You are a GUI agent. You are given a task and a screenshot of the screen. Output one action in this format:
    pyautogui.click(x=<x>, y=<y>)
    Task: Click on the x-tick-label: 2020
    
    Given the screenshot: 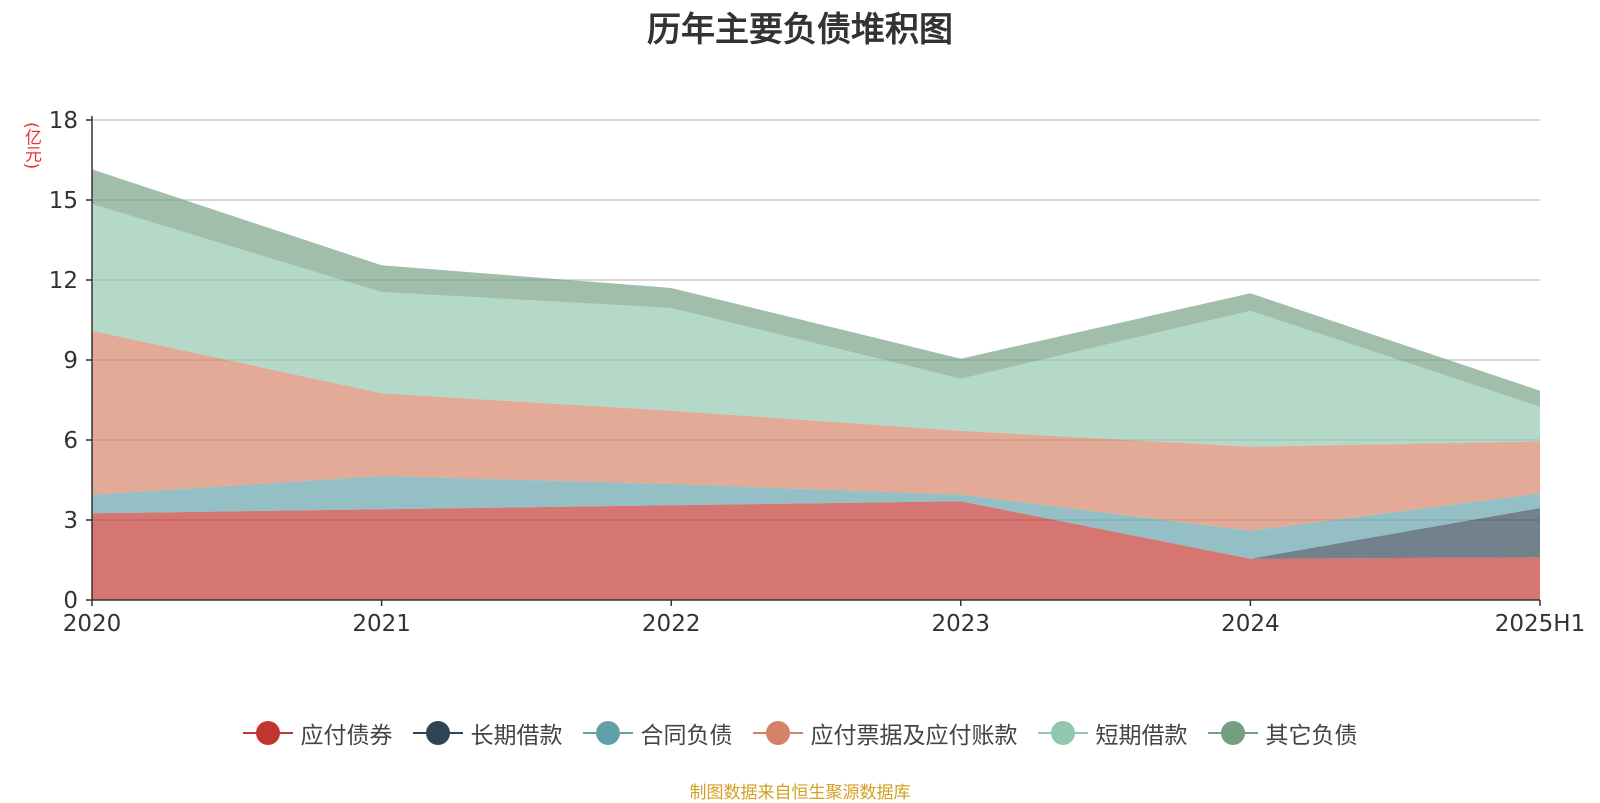 What is the action you would take?
    pyautogui.click(x=92, y=624)
    